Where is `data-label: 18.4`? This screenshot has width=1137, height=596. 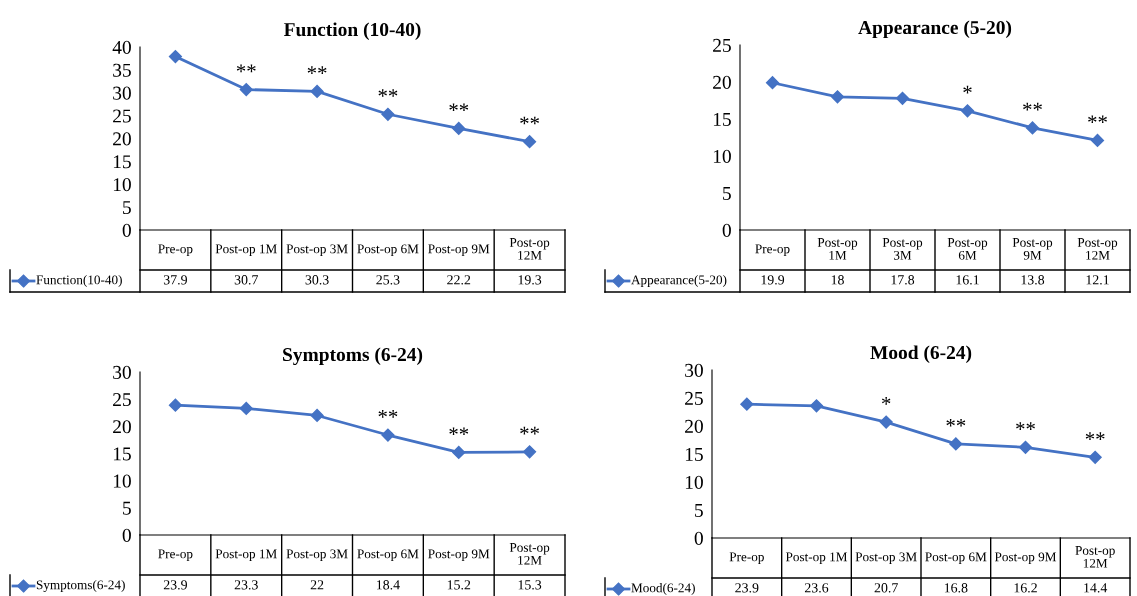
data-label: 18.4 is located at coordinates (388, 585).